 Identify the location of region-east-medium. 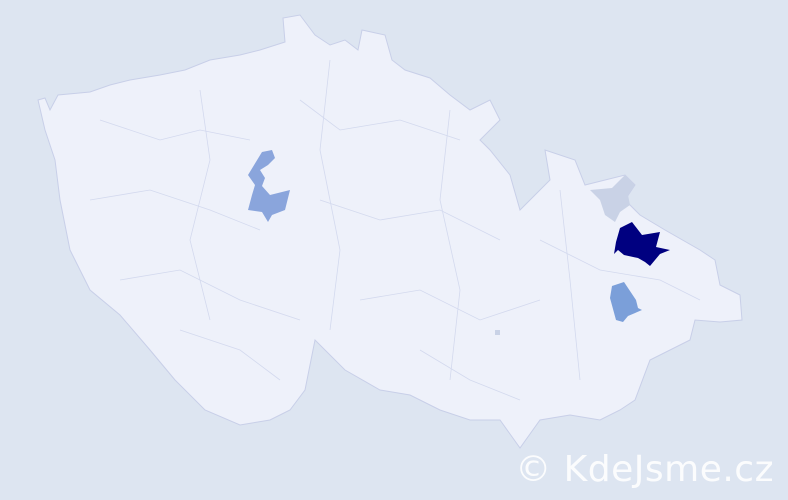
(626, 302).